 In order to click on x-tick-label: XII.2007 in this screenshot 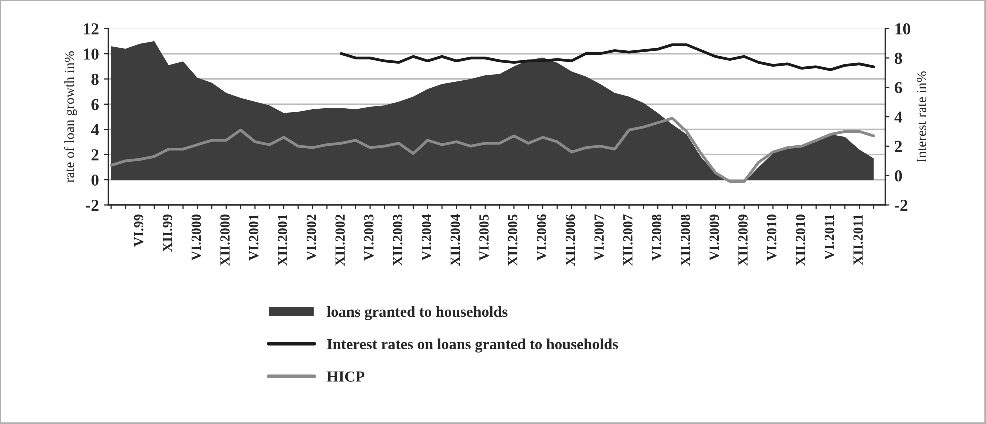, I will do `click(628, 240)`.